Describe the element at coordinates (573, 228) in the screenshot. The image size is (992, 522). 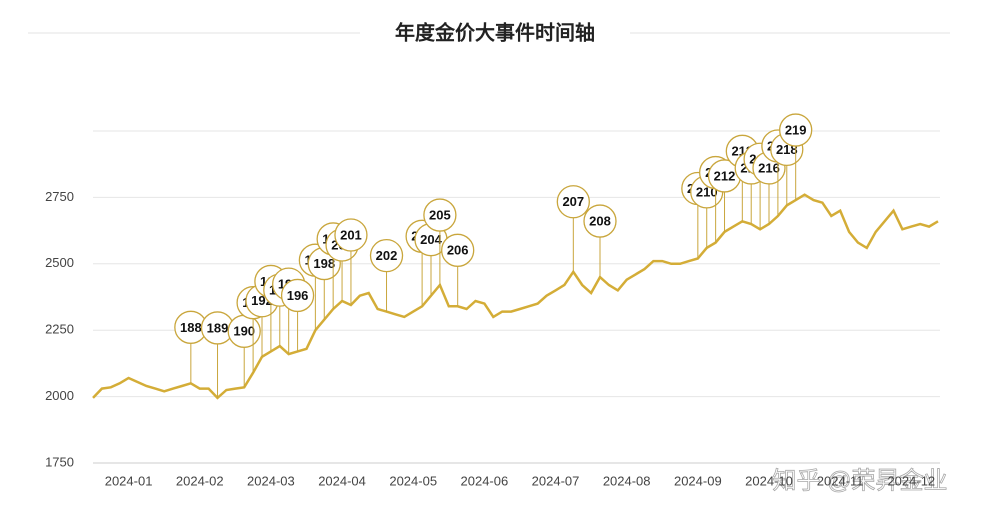
I see `event-marker: 207` at that location.